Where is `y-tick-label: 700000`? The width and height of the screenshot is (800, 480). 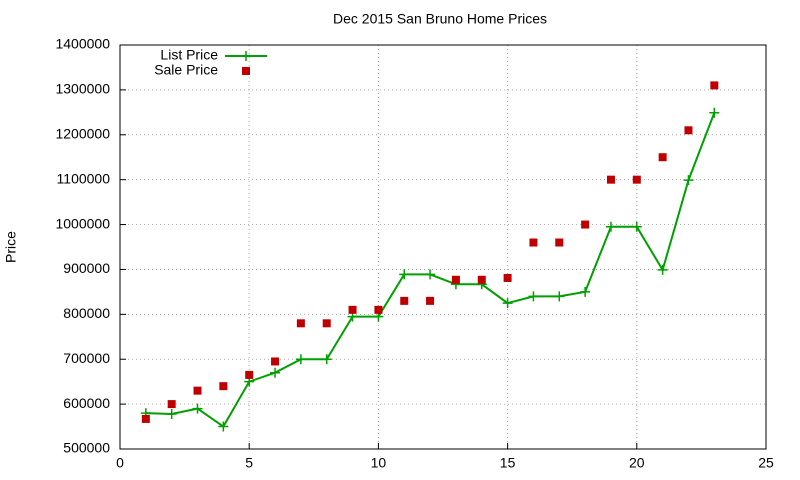
y-tick-label: 700000 is located at coordinates (86, 358).